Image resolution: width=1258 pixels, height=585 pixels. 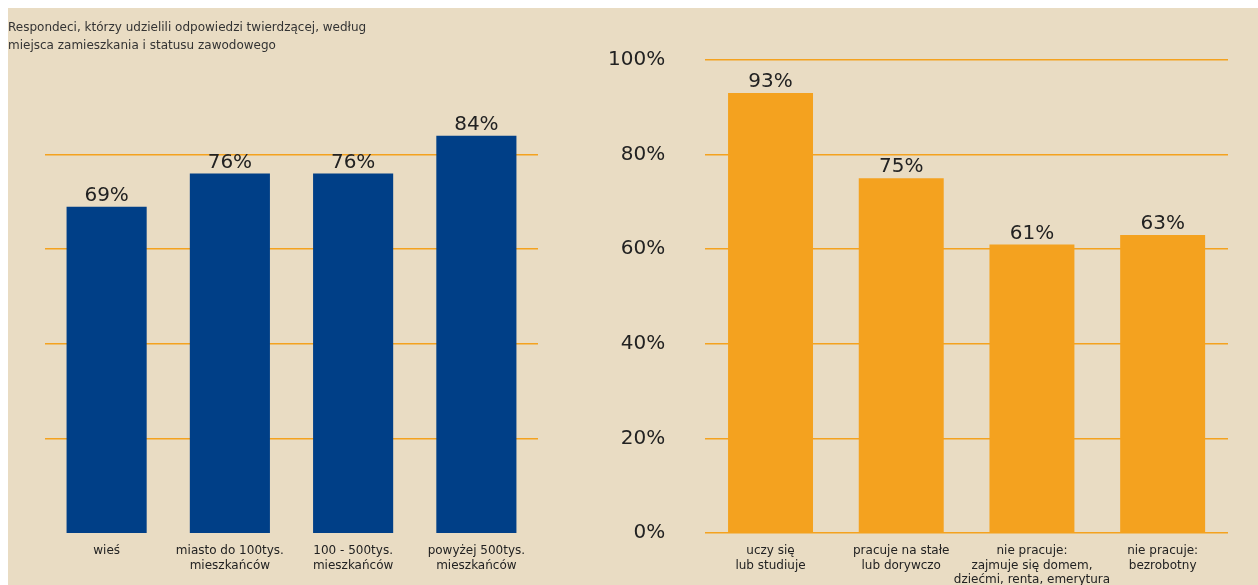 I want to click on y-tick-label: 0%, so click(x=649, y=531).